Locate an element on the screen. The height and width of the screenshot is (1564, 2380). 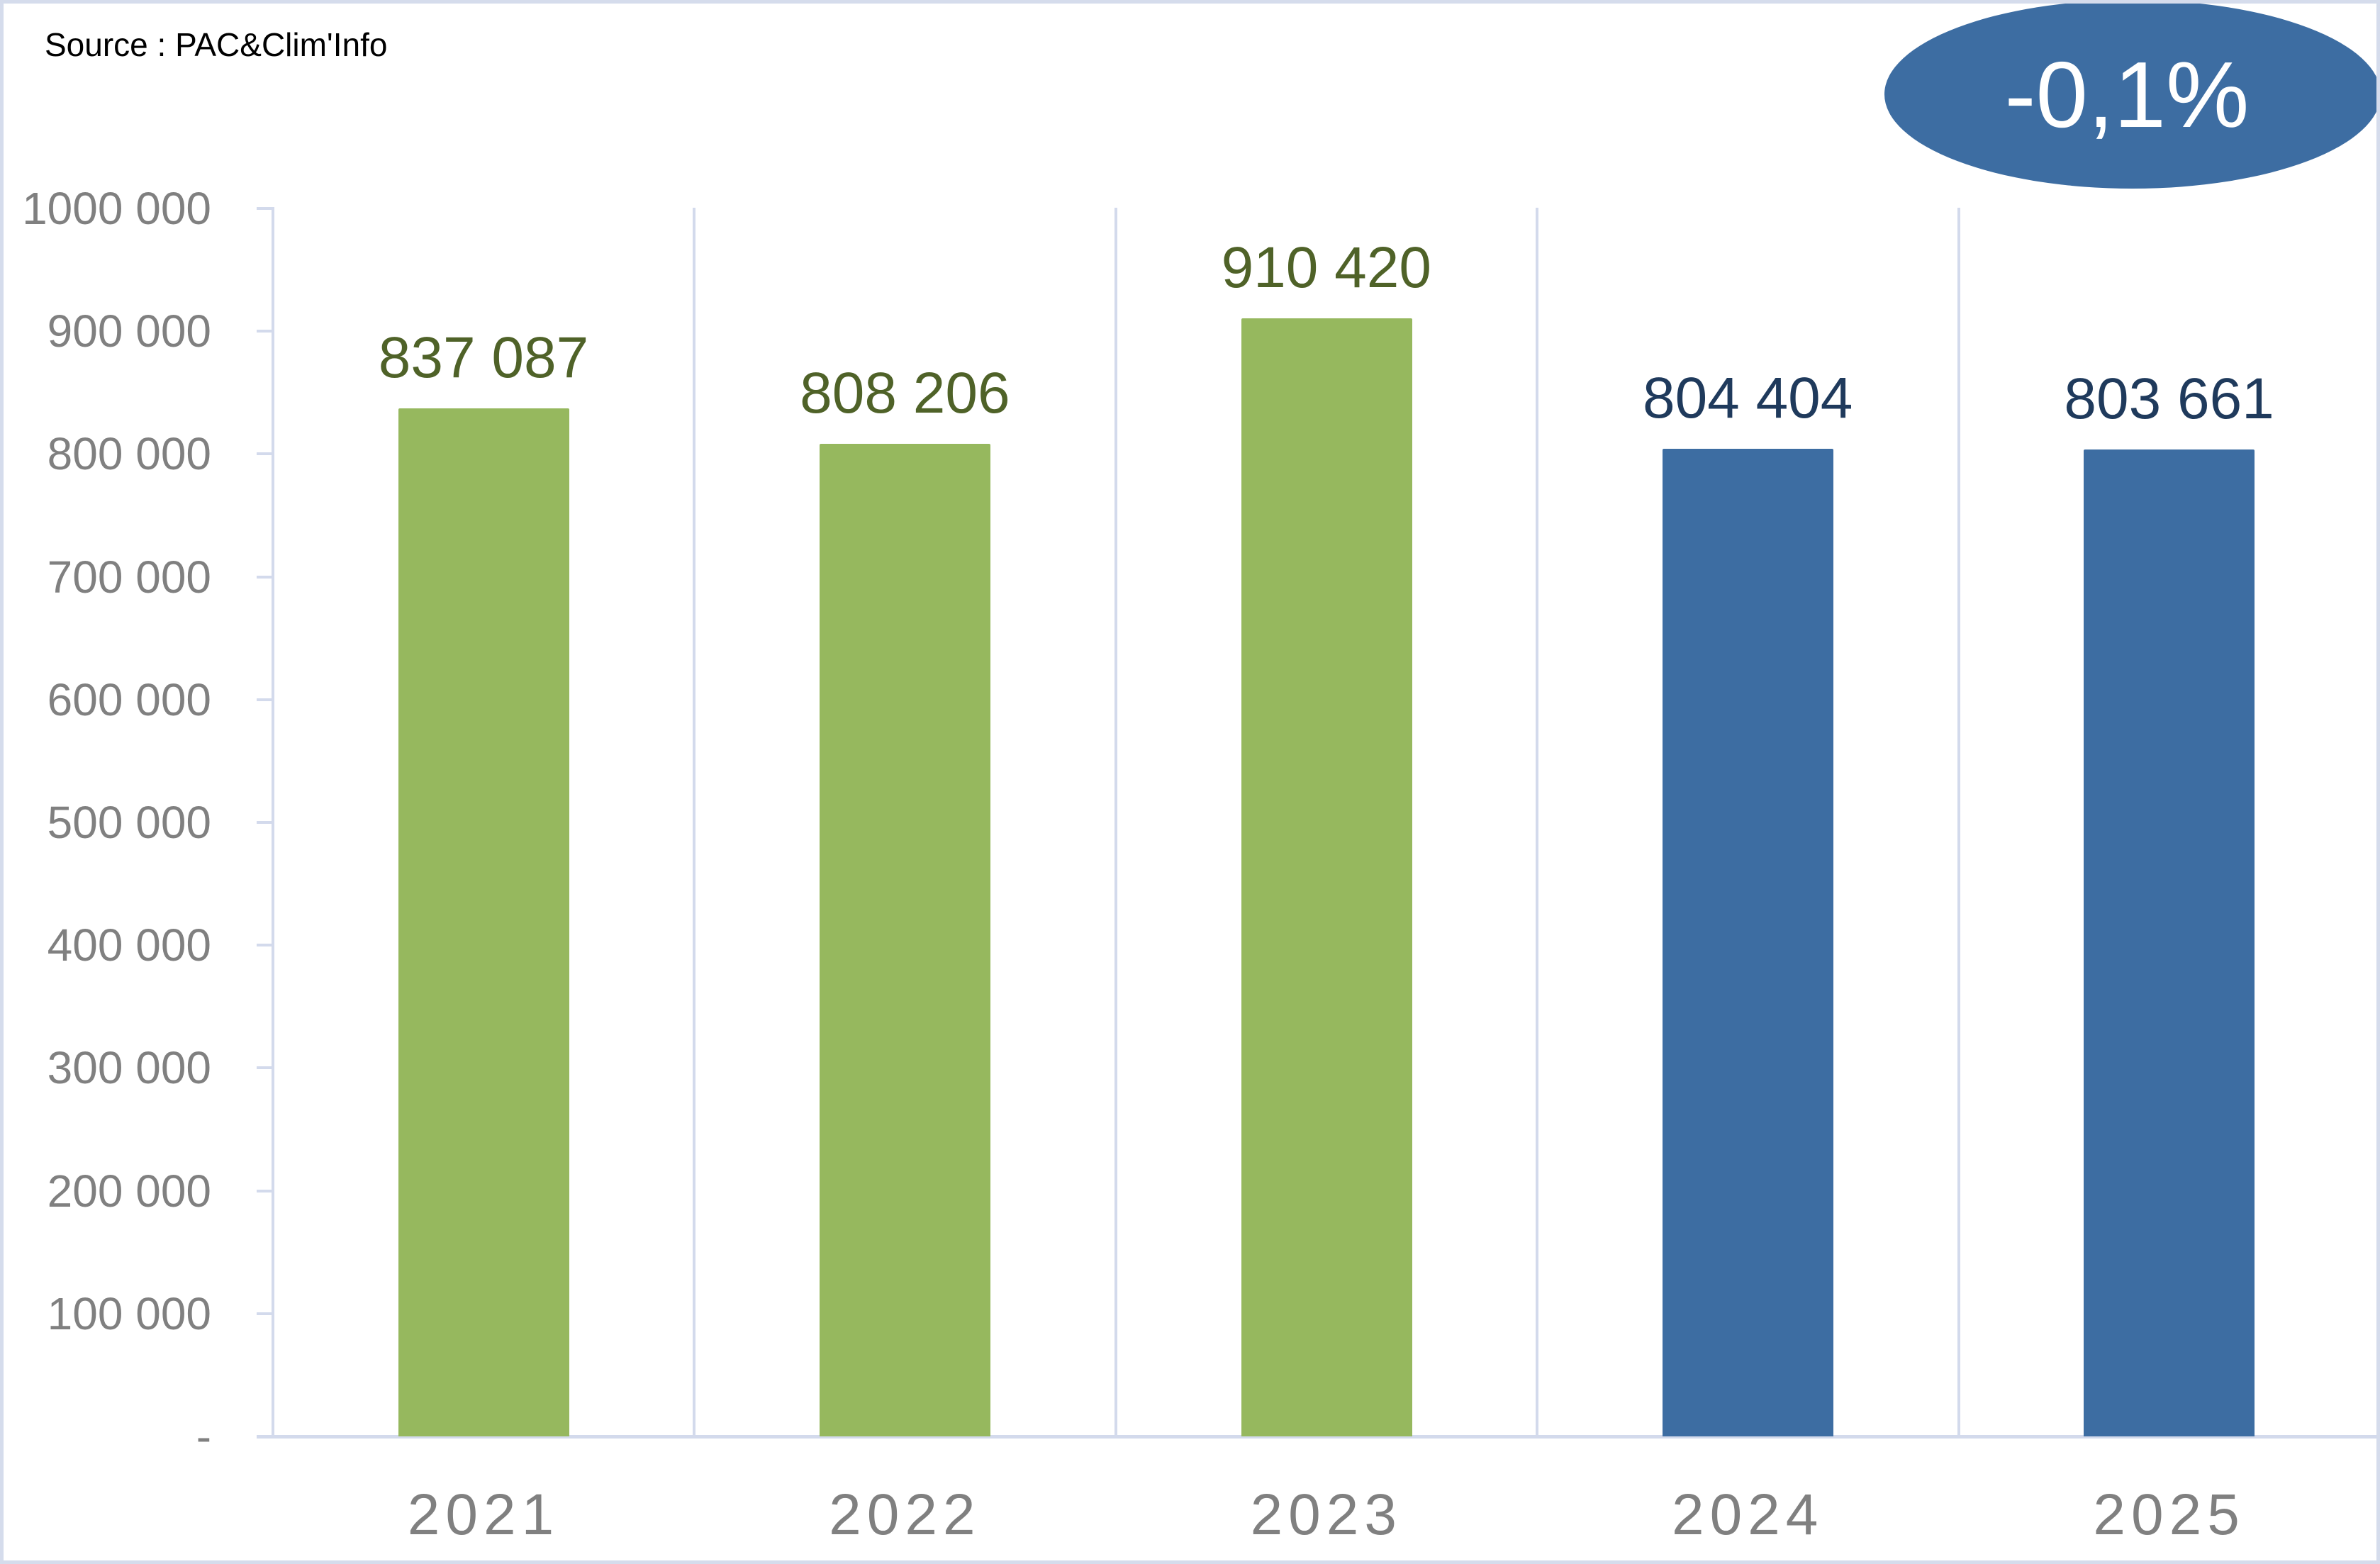
y-tick-label: 400 000 is located at coordinates (129, 945).